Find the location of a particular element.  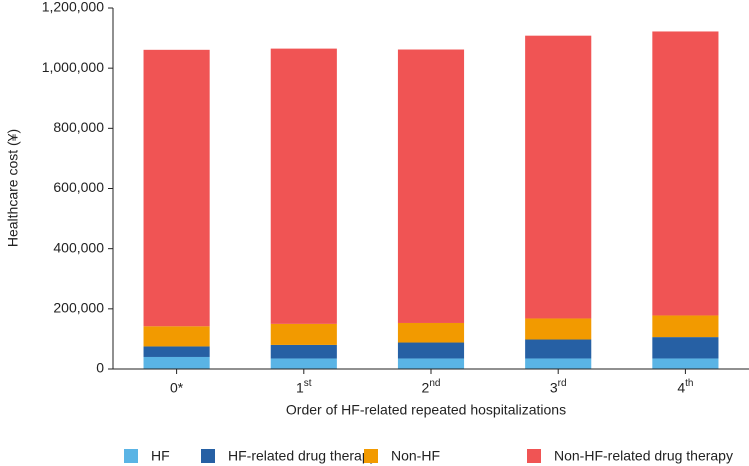

y-axis-title: Healthcare cost (¥) is located at coordinates (13, 188).